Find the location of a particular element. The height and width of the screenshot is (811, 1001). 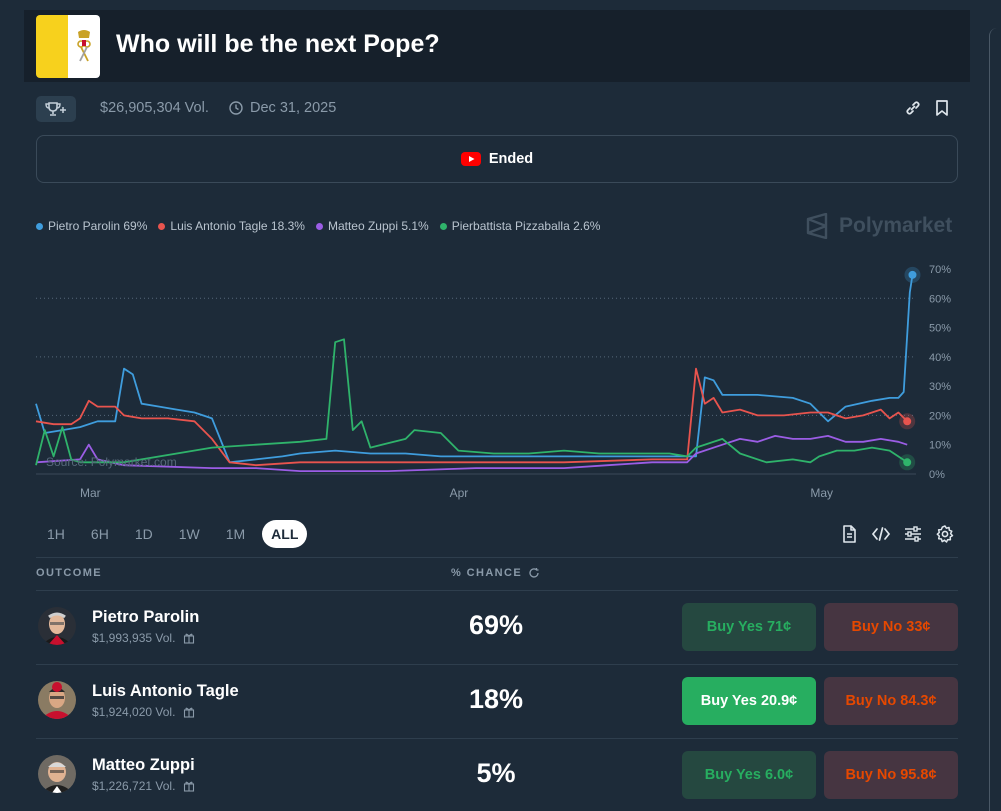

status-banner: Ended is located at coordinates (497, 159).